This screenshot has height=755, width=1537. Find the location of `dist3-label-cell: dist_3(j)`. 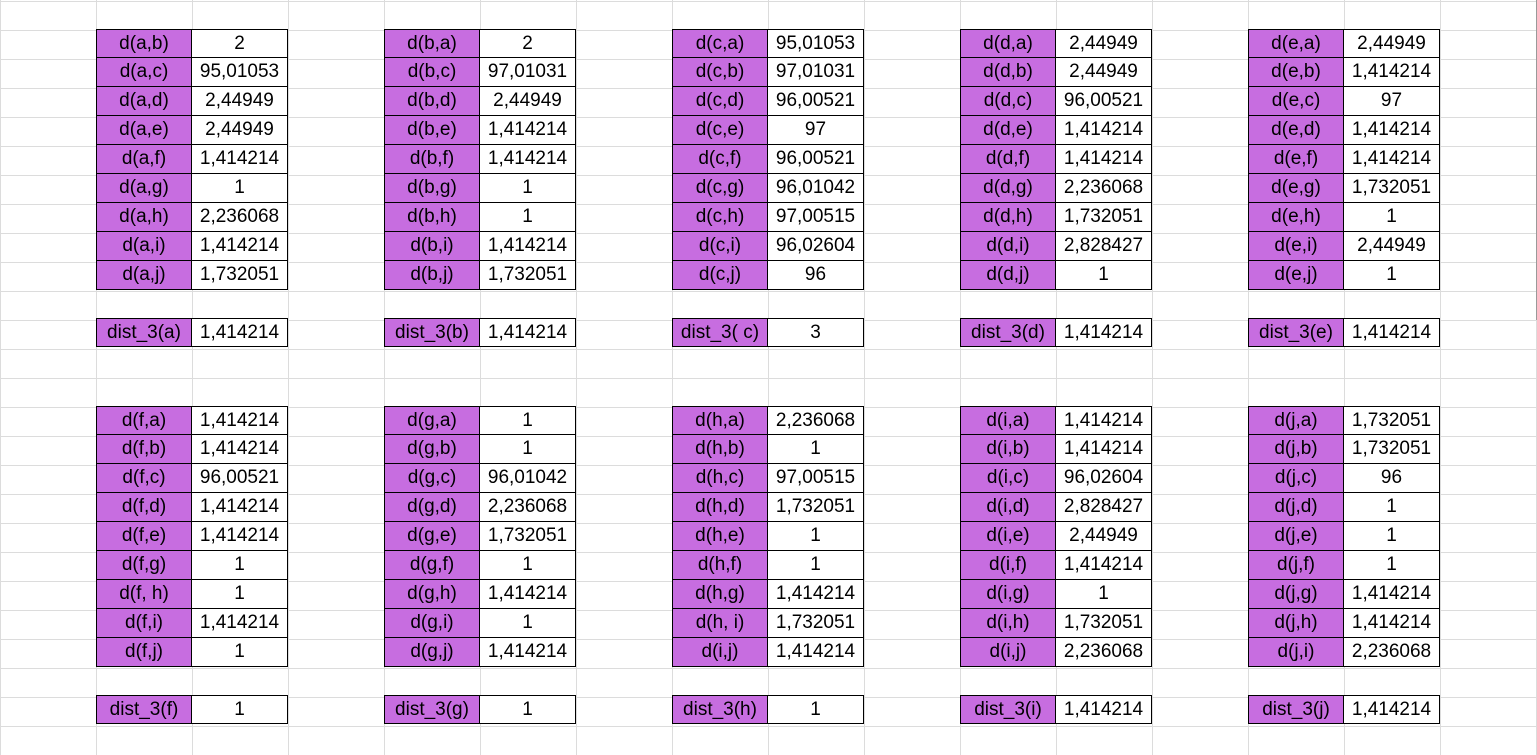

dist3-label-cell: dist_3(j) is located at coordinates (1296, 709).